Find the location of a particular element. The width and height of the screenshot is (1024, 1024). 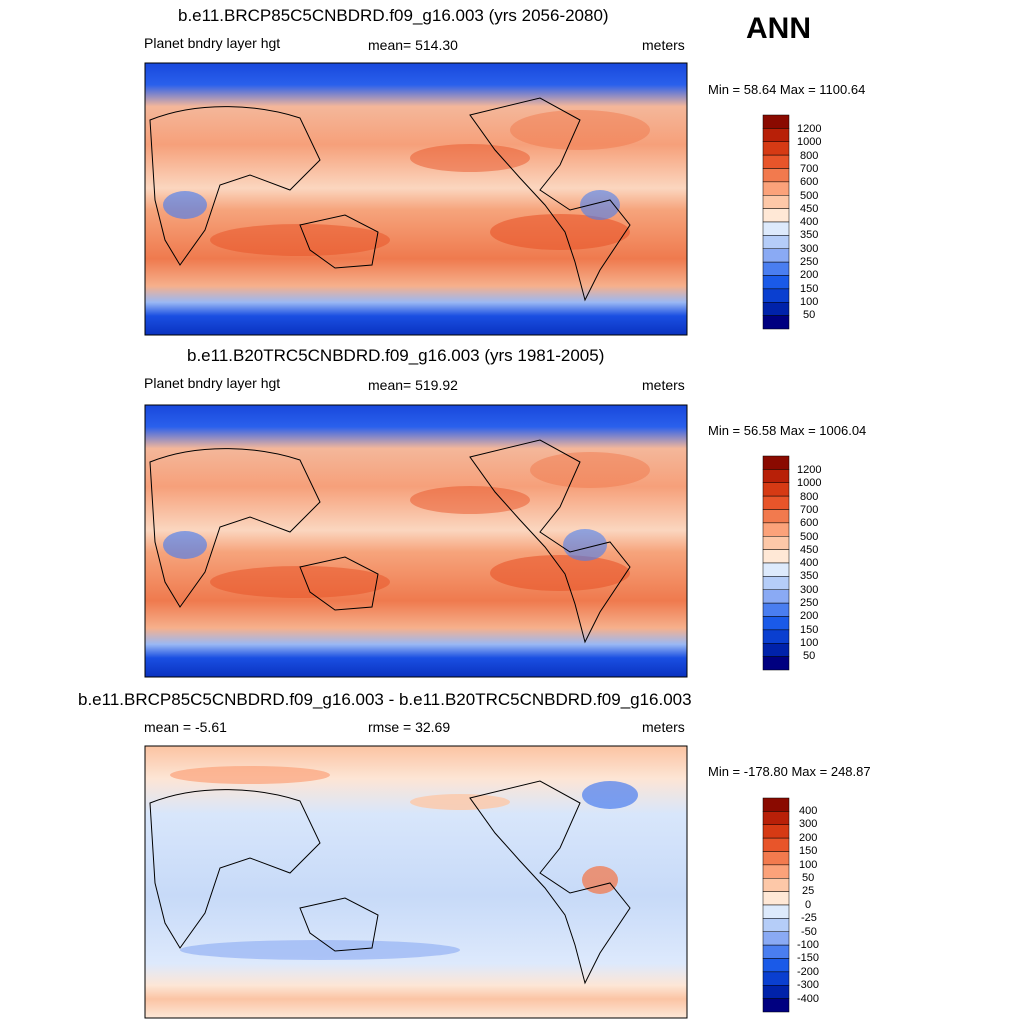

cbar-3-label: 200 is located at coordinates (808, 837).